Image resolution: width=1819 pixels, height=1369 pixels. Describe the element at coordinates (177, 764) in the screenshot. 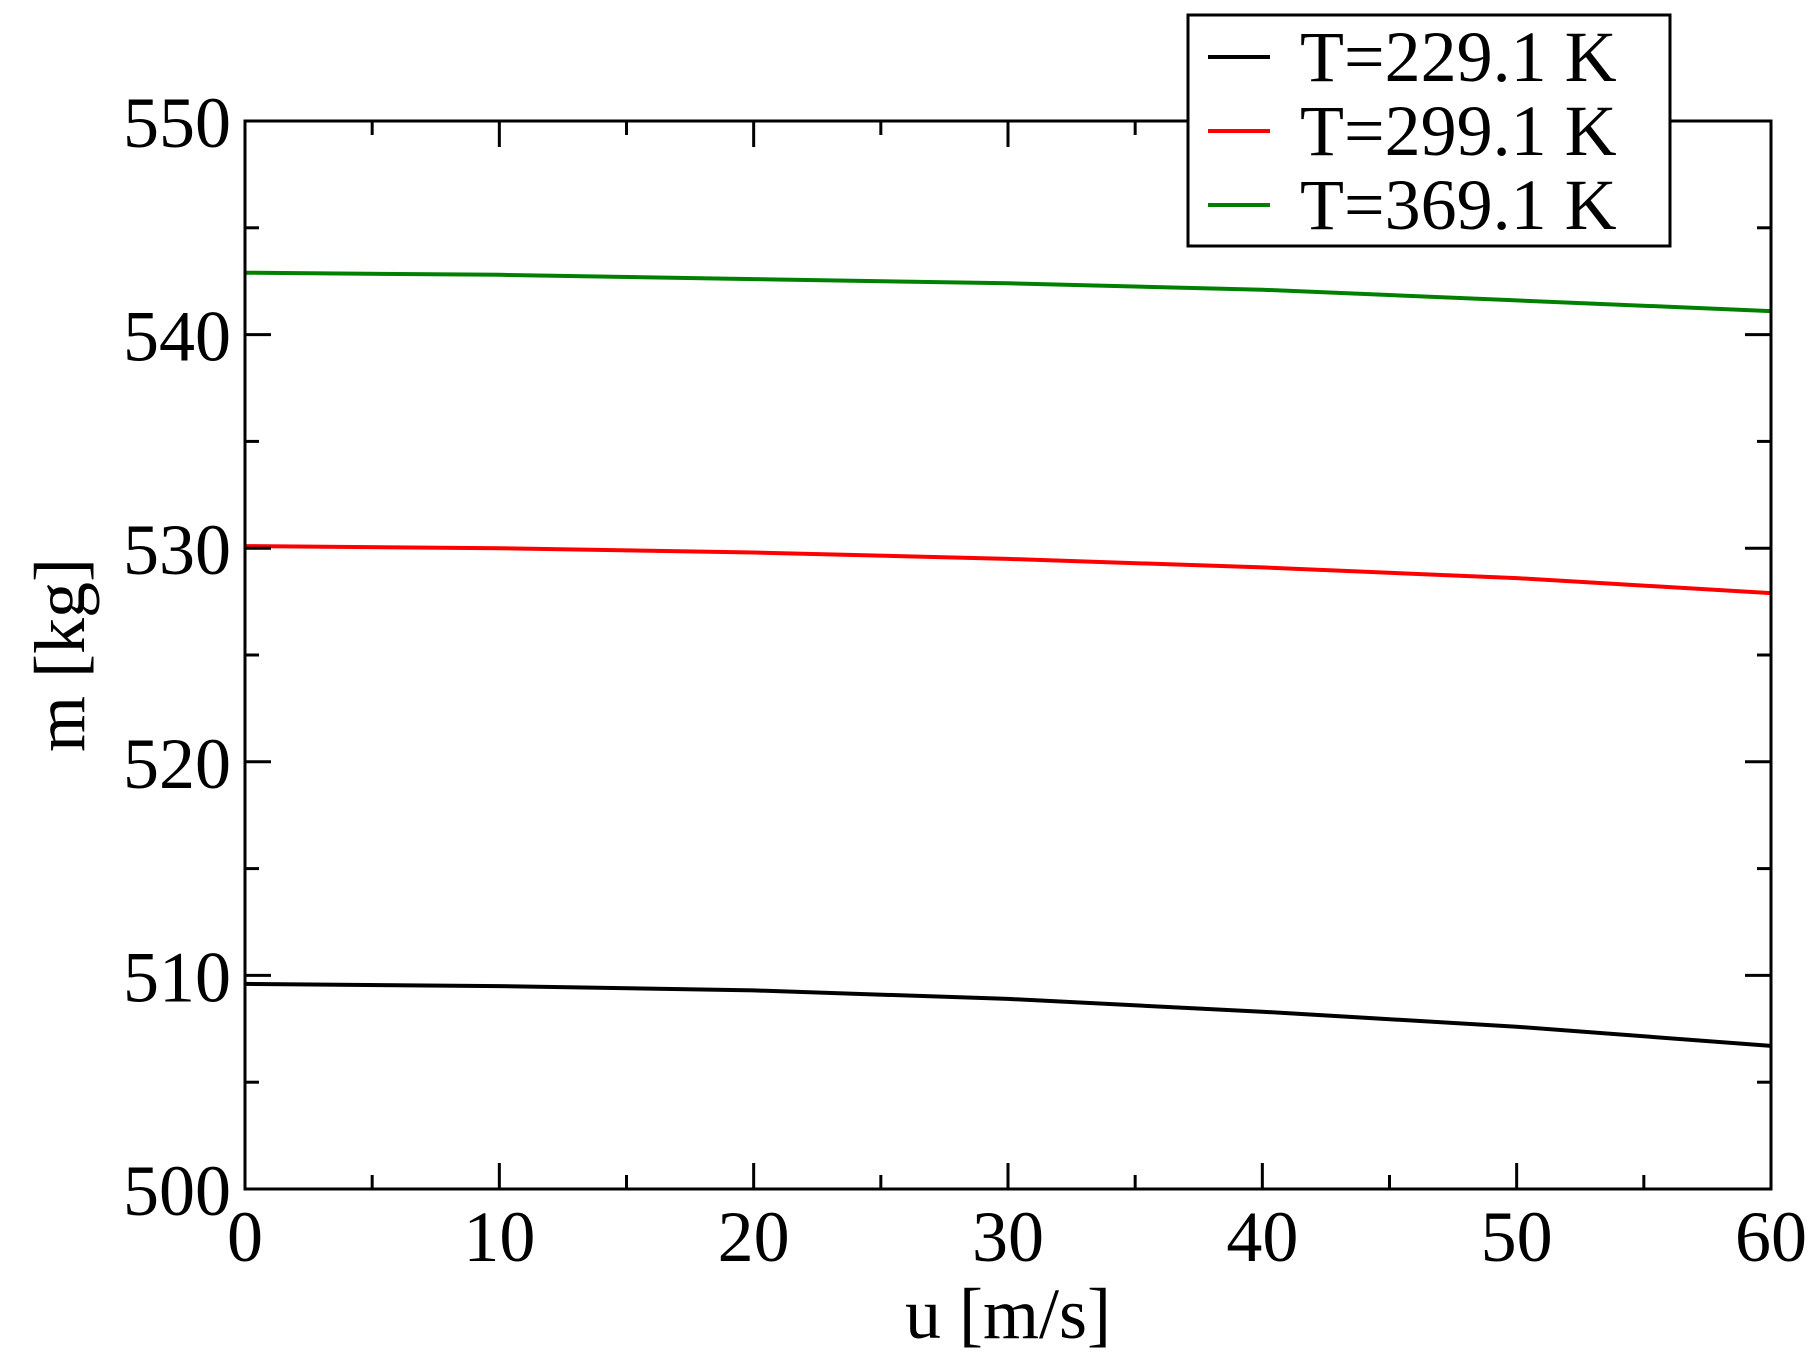

I see `y-tick-label: 520` at that location.